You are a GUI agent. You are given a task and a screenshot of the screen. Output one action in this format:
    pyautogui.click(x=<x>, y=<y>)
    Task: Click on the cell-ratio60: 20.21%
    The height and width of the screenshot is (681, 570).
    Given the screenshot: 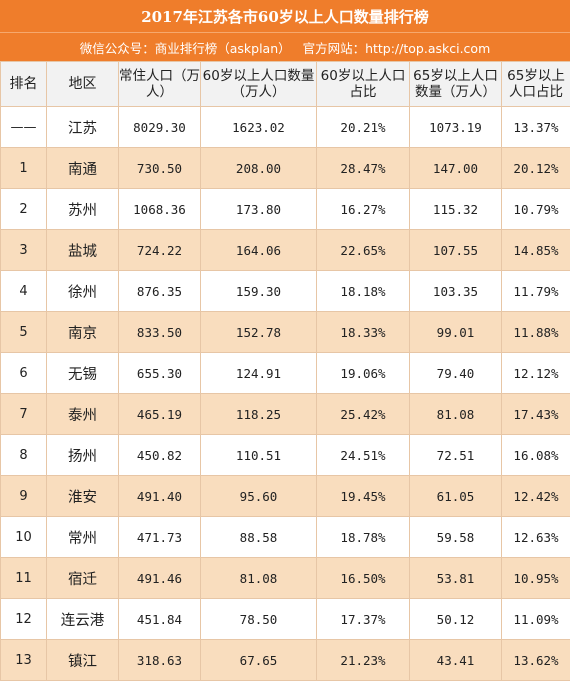 What is the action you would take?
    pyautogui.click(x=363, y=127)
    